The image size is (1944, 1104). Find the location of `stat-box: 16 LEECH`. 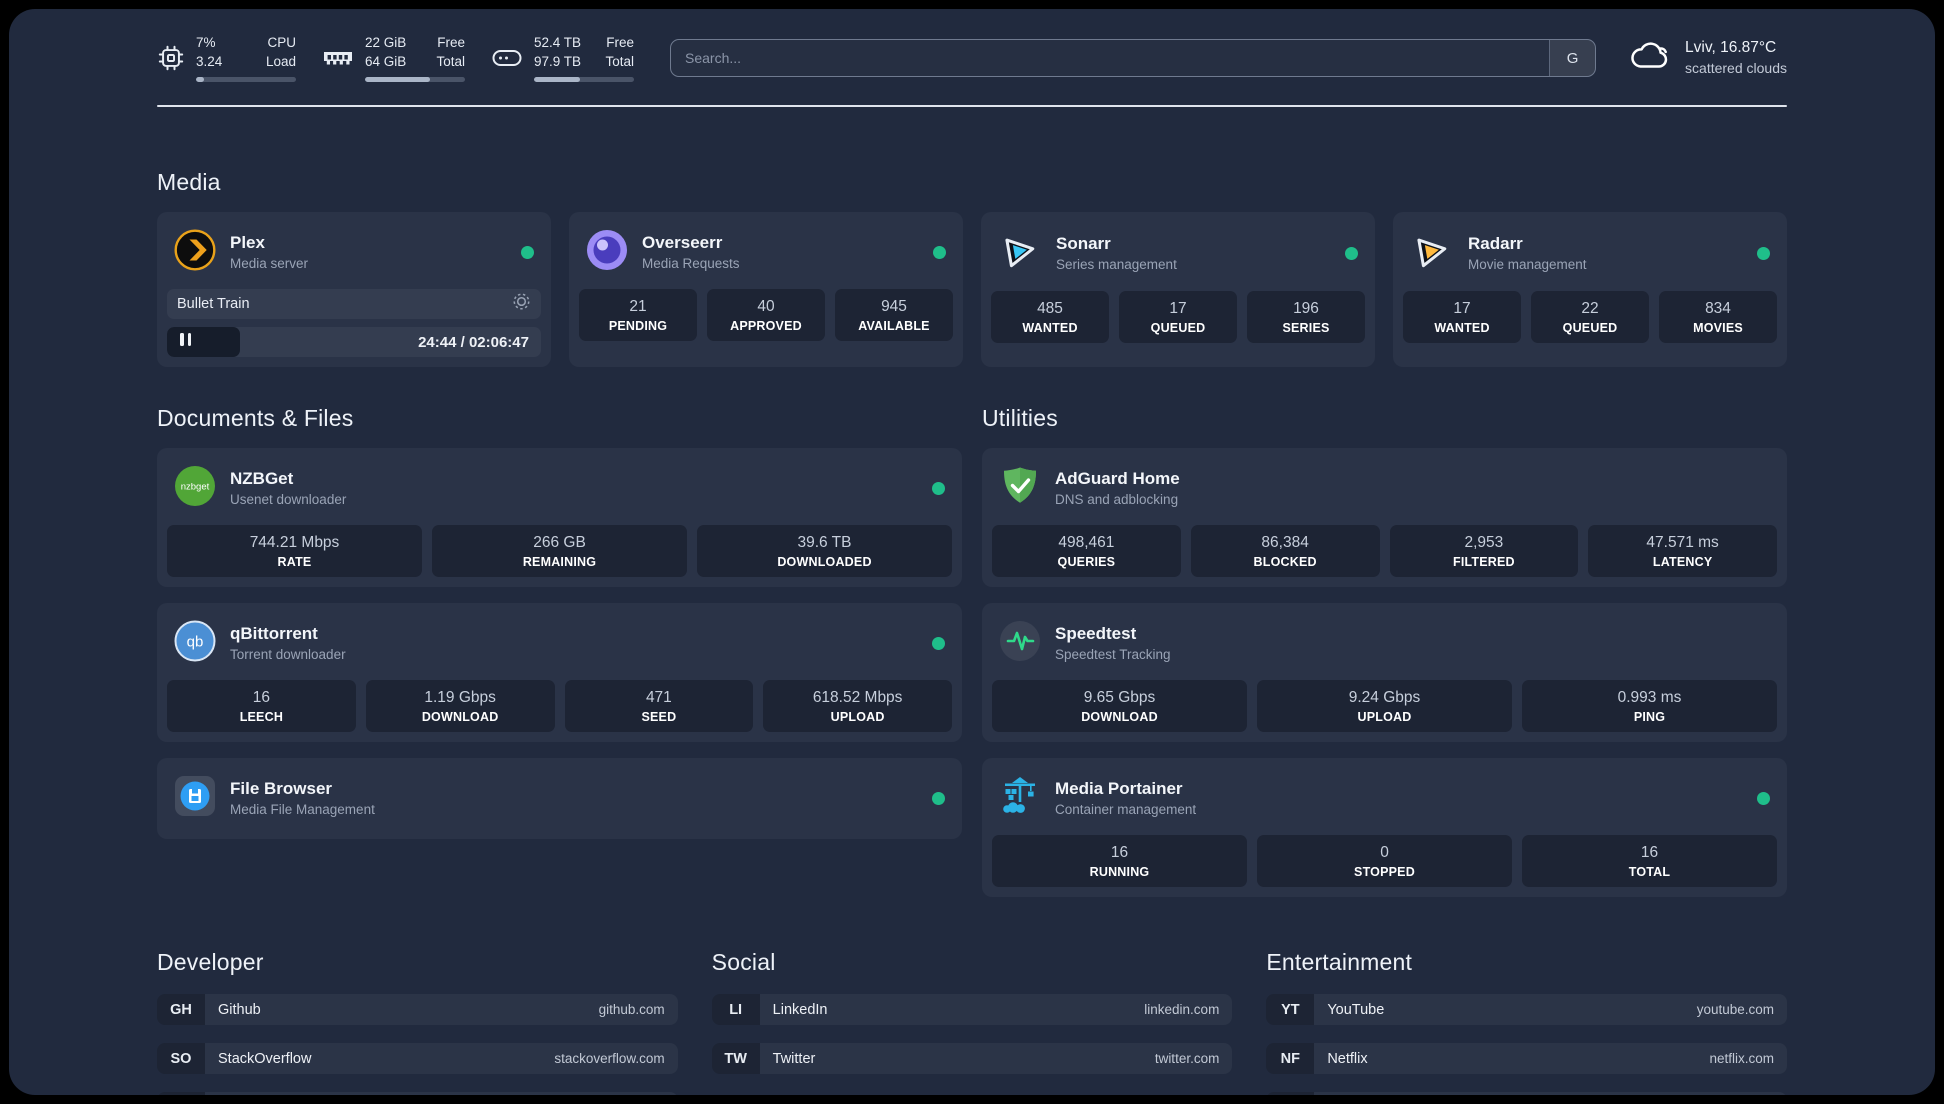

stat-box: 16 LEECH is located at coordinates (261, 706).